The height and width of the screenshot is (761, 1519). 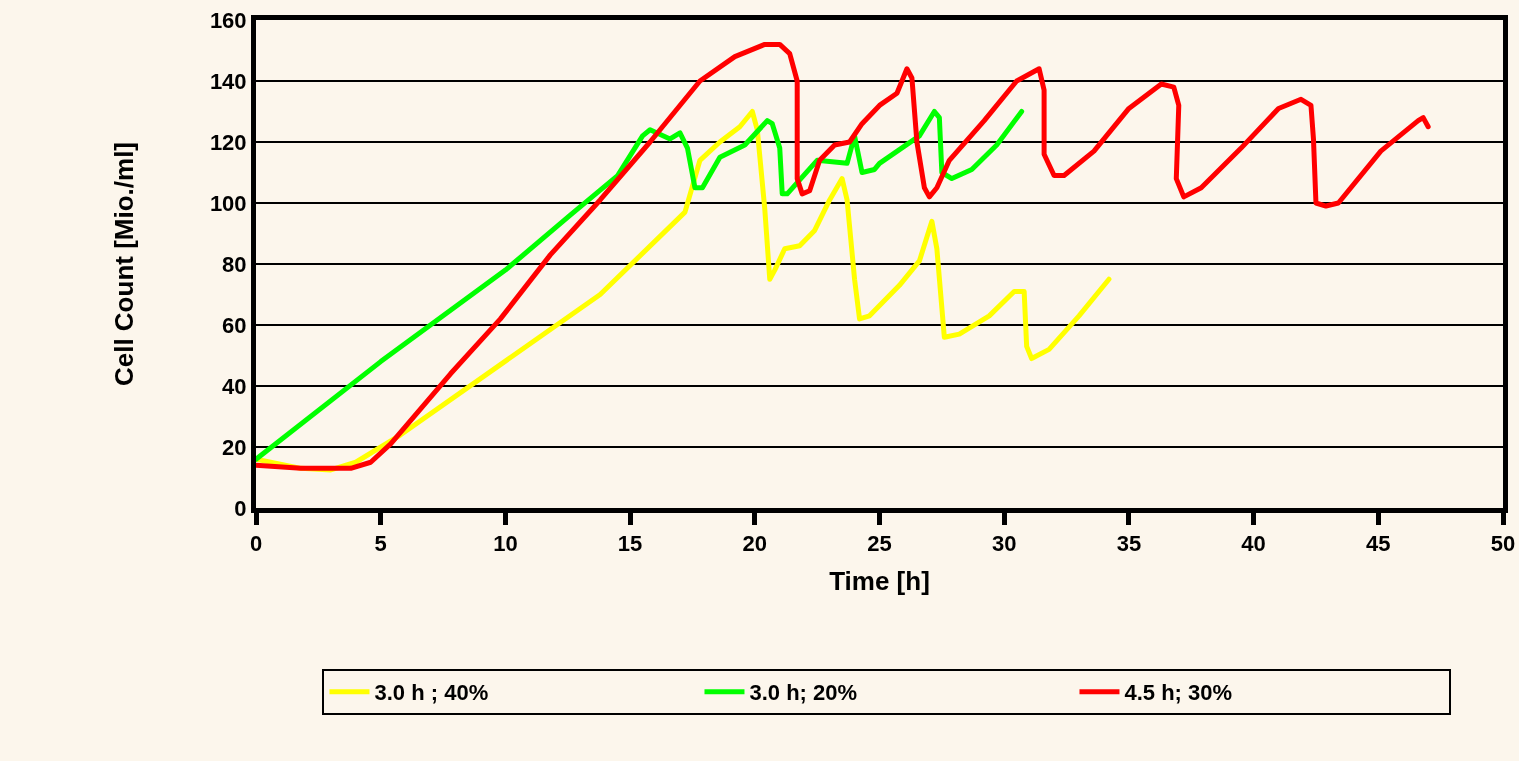 I want to click on y-tick-label: 20, so click(x=234, y=447).